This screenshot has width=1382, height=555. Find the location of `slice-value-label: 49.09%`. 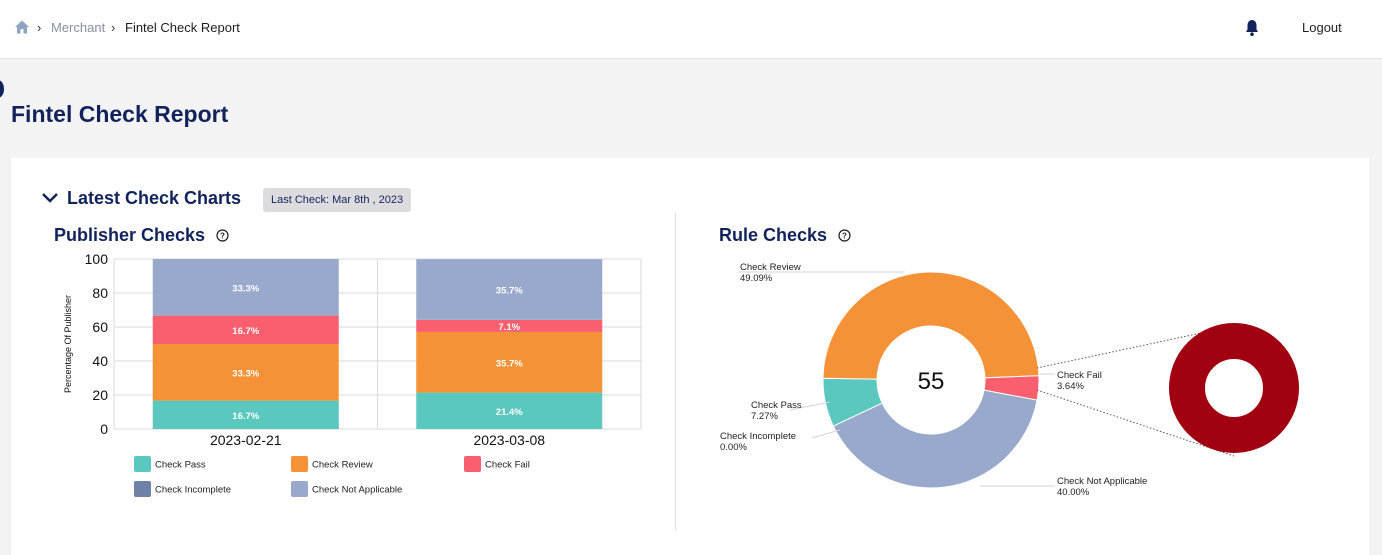

slice-value-label: 49.09% is located at coordinates (756, 278).